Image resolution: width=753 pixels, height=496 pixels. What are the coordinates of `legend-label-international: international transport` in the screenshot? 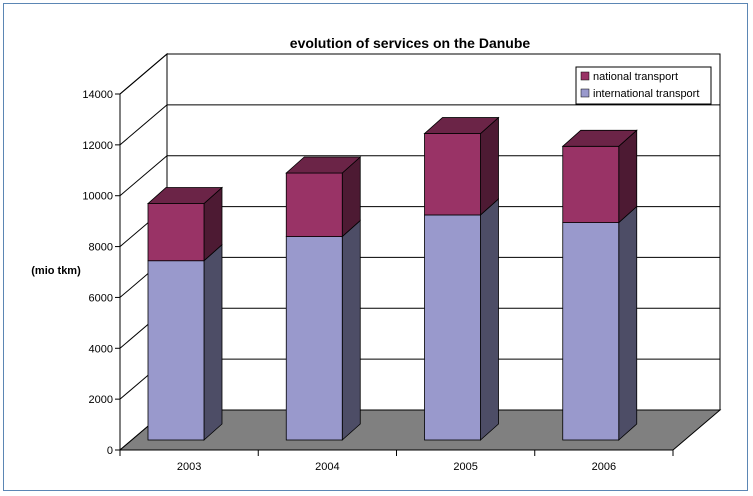 It's located at (646, 94).